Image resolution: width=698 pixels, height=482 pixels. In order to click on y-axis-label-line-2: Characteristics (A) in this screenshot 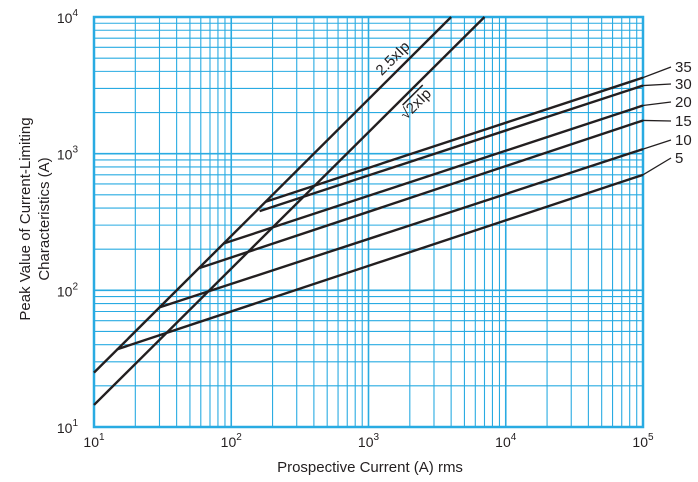, I will do `click(44, 218)`.